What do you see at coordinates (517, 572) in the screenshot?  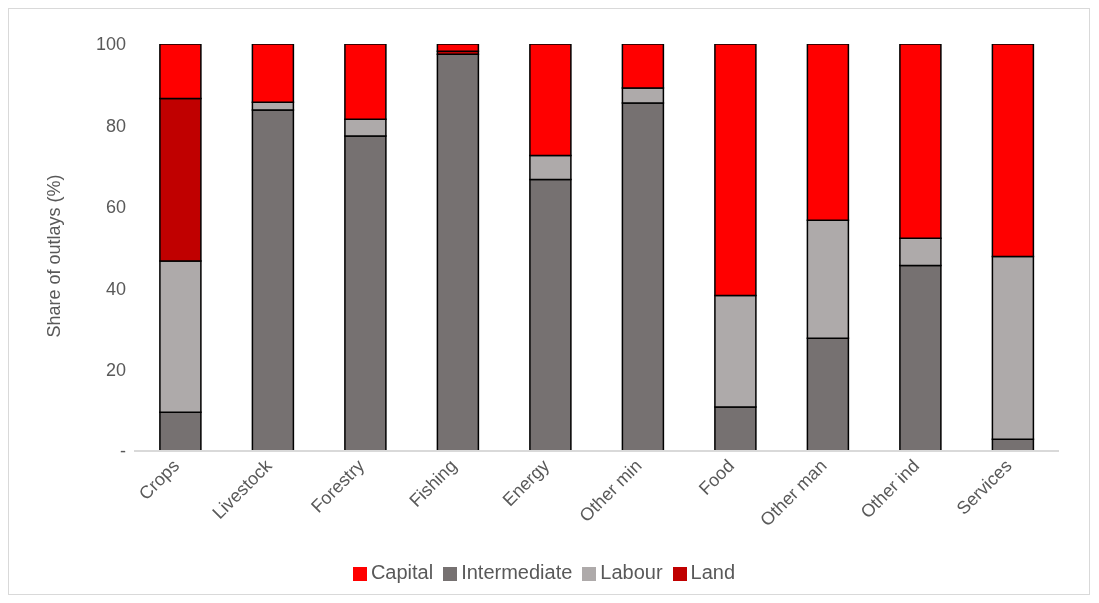 I see `legend-label: Intermediate` at bounding box center [517, 572].